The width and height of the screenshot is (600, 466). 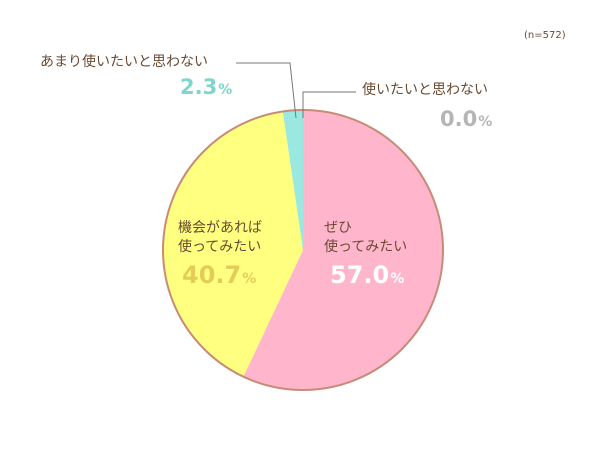 I want to click on slice-value-definitely-want: 57.0%, so click(x=367, y=277).